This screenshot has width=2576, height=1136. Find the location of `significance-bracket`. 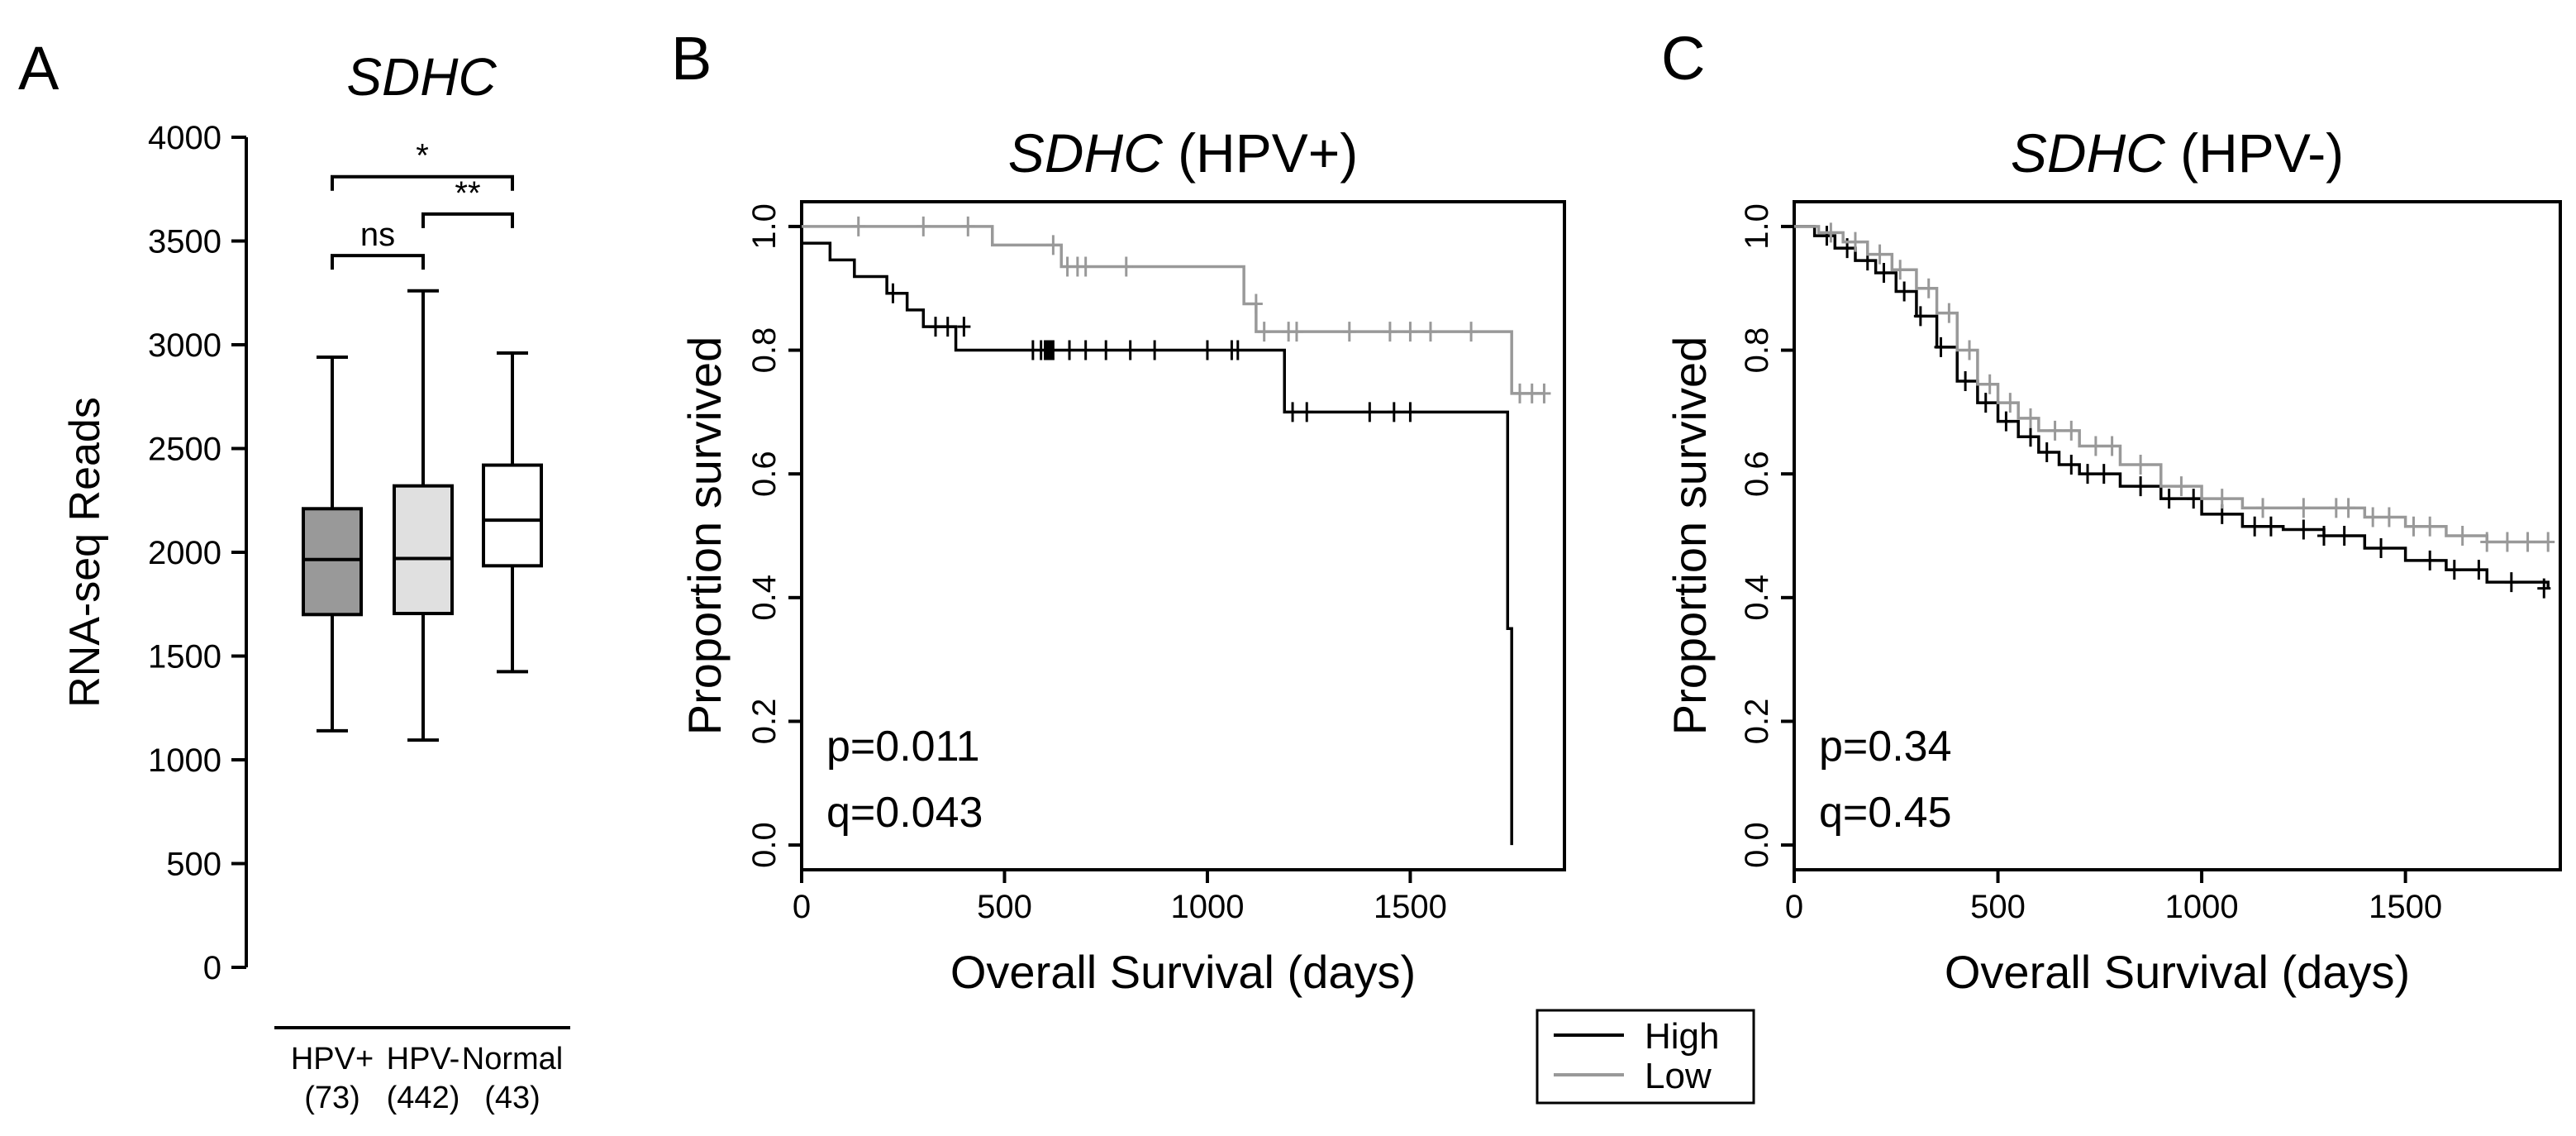

significance-bracket is located at coordinates (378, 262).